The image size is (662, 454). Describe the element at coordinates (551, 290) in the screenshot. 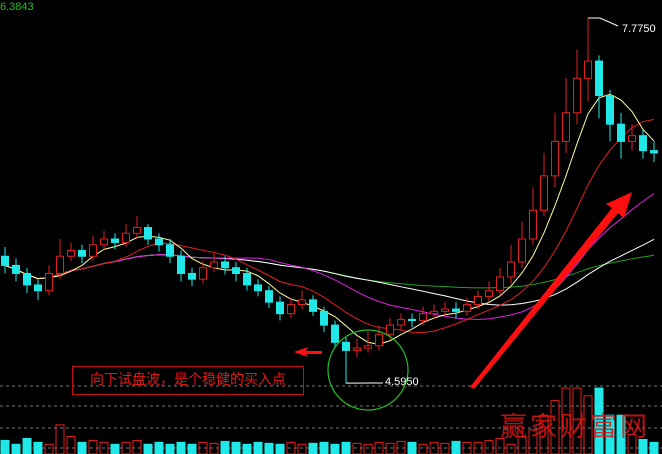

I see `up-arrow-icon` at that location.